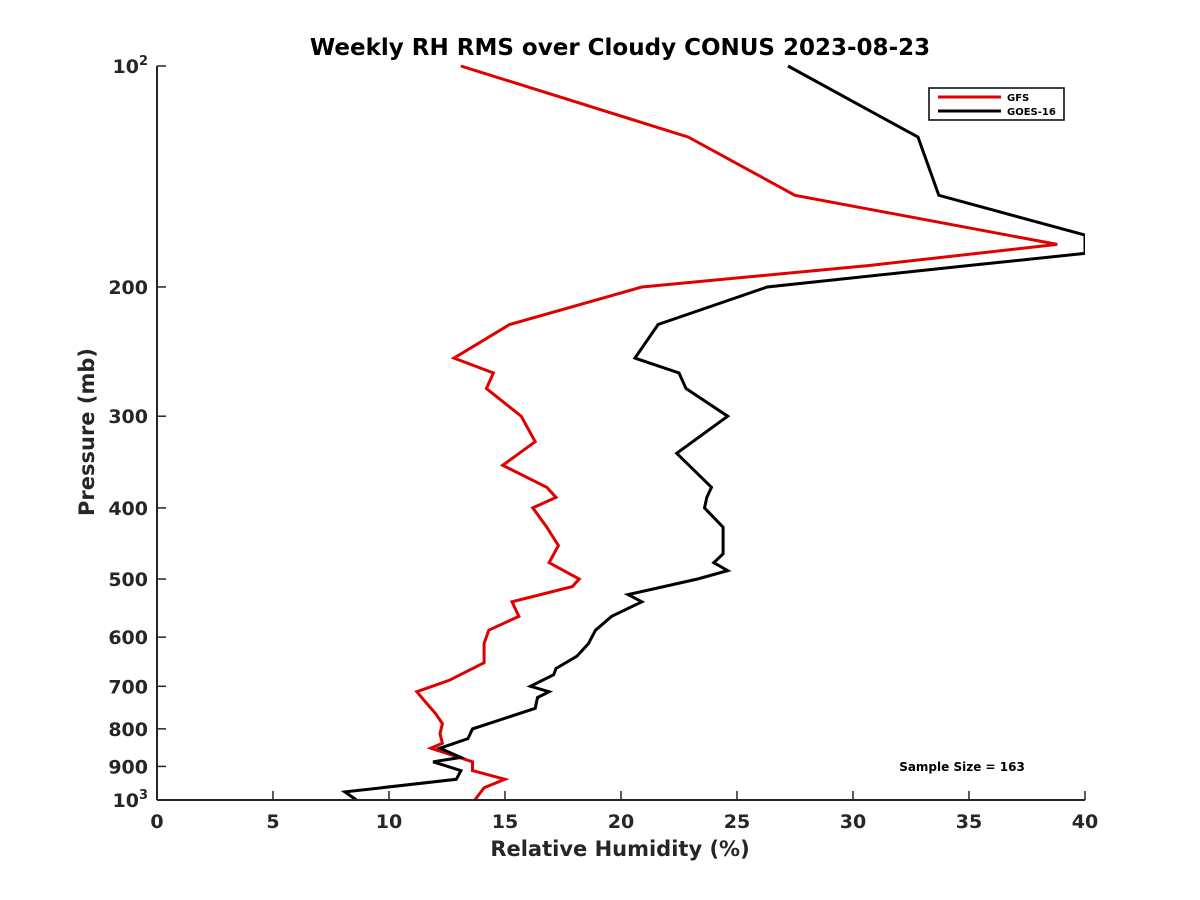 This screenshot has width=1200, height=900. Describe the element at coordinates (128, 580) in the screenshot. I see `y-tick-label: 500` at that location.